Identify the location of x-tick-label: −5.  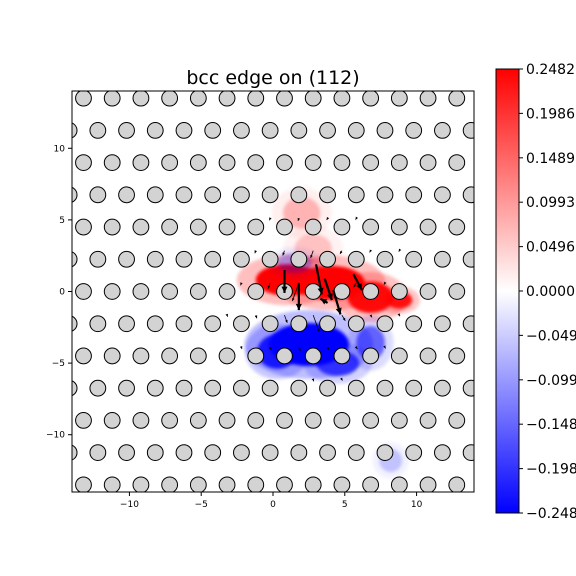
(201, 505).